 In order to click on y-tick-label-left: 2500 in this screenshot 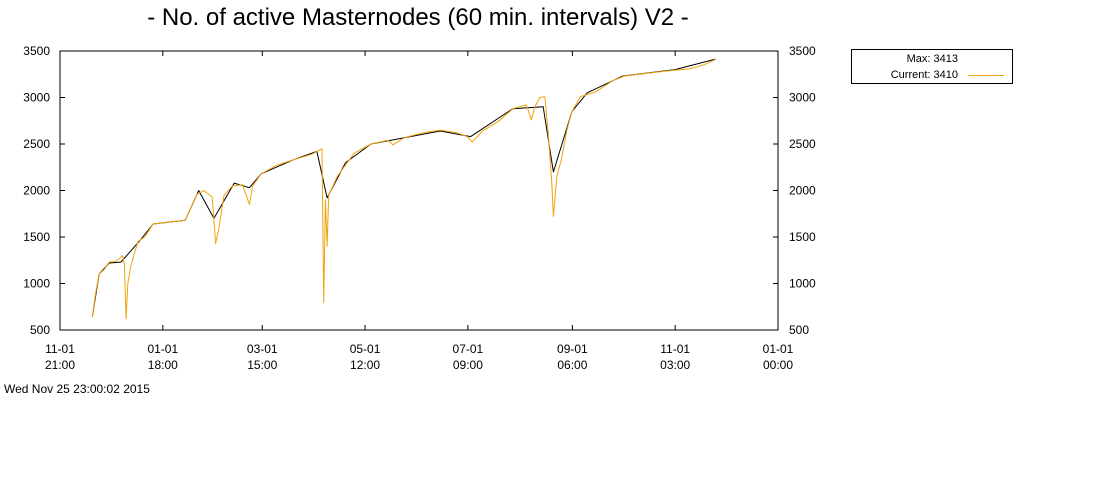, I will do `click(36, 144)`.